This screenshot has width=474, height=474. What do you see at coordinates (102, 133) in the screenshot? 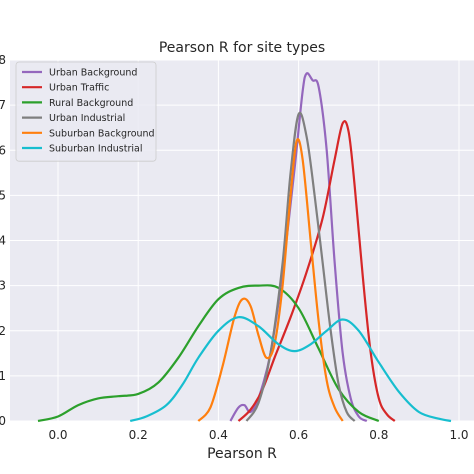
I see `legend-label: Suburban Background` at bounding box center [102, 133].